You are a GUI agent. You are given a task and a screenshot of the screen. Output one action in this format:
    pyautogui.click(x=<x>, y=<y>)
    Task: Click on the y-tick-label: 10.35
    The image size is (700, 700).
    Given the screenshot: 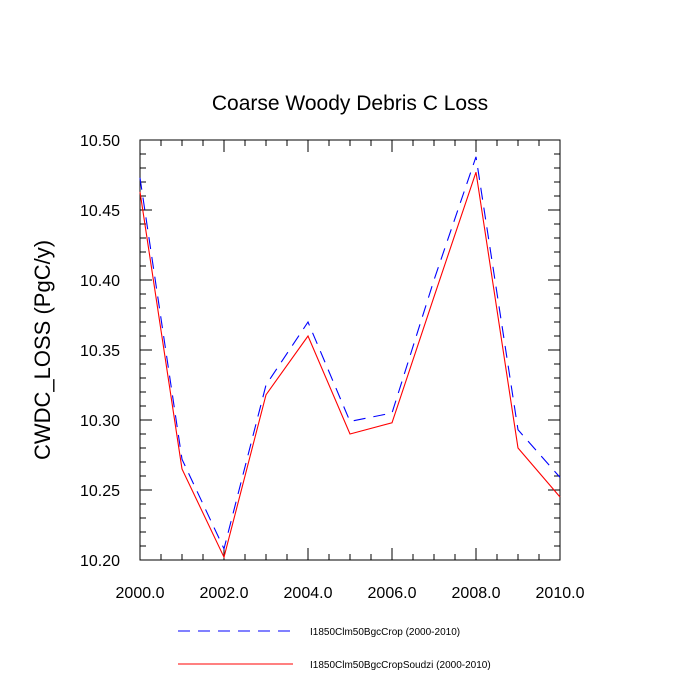 What is the action you would take?
    pyautogui.click(x=100, y=351)
    